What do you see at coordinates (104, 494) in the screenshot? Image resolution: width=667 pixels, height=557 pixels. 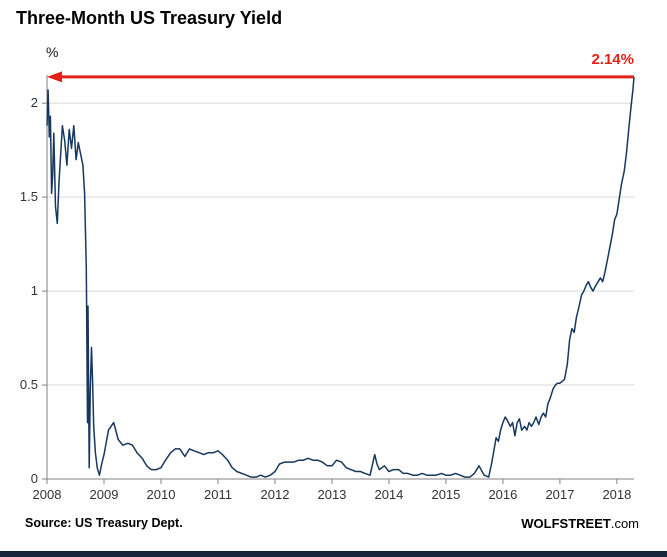 I see `x-tick-label: 2009` at bounding box center [104, 494].